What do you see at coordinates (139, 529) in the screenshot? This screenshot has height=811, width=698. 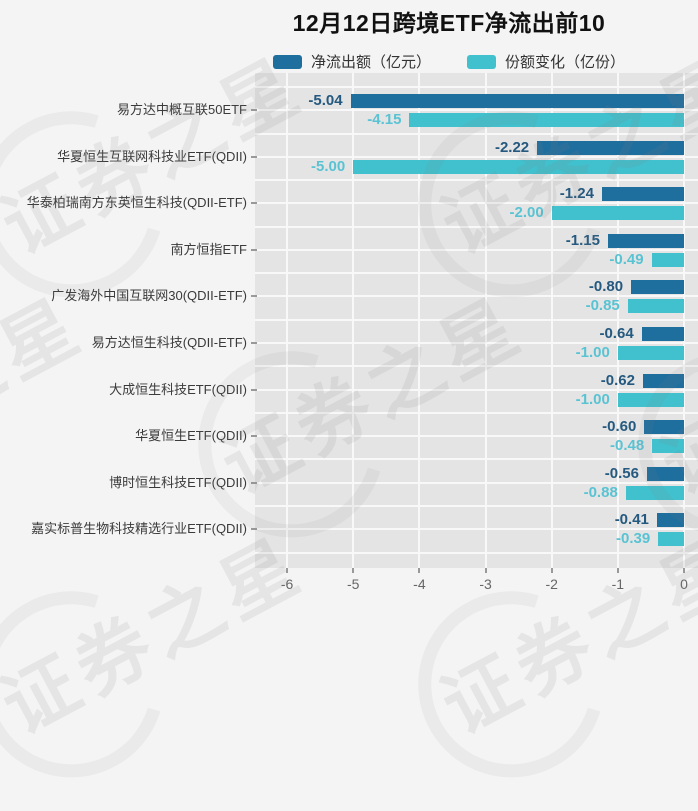 I see `category-label: 嘉实标普生物科技精选行业ETF(QDII)` at bounding box center [139, 529].